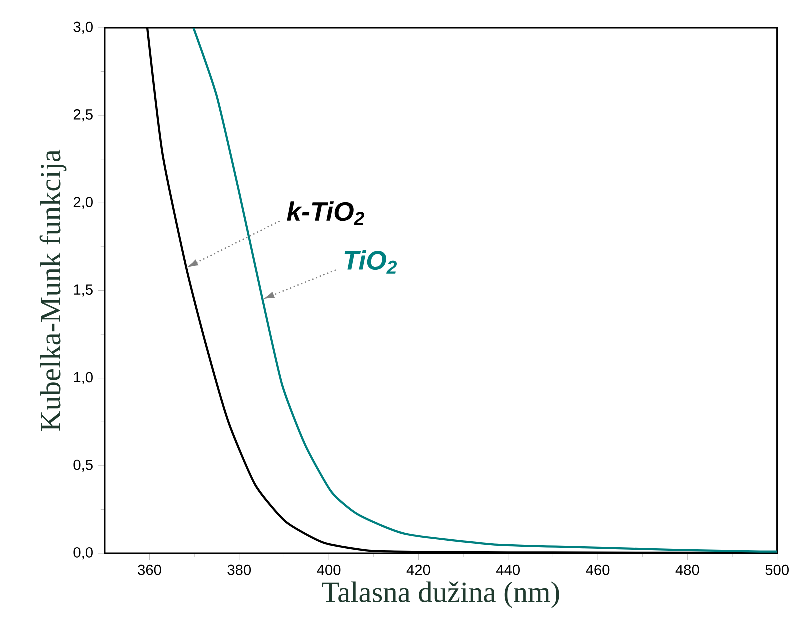 This screenshot has height=640, width=794. What do you see at coordinates (418, 570) in the screenshot?
I see `x-tick-label: 420` at bounding box center [418, 570].